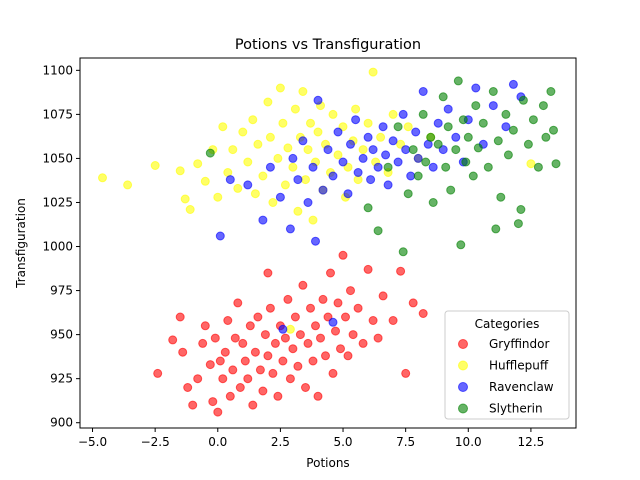 Image resolution: width=640 pixels, height=480 pixels. I want to click on chart-title: Potions vs Transfiguration, so click(328, 45).